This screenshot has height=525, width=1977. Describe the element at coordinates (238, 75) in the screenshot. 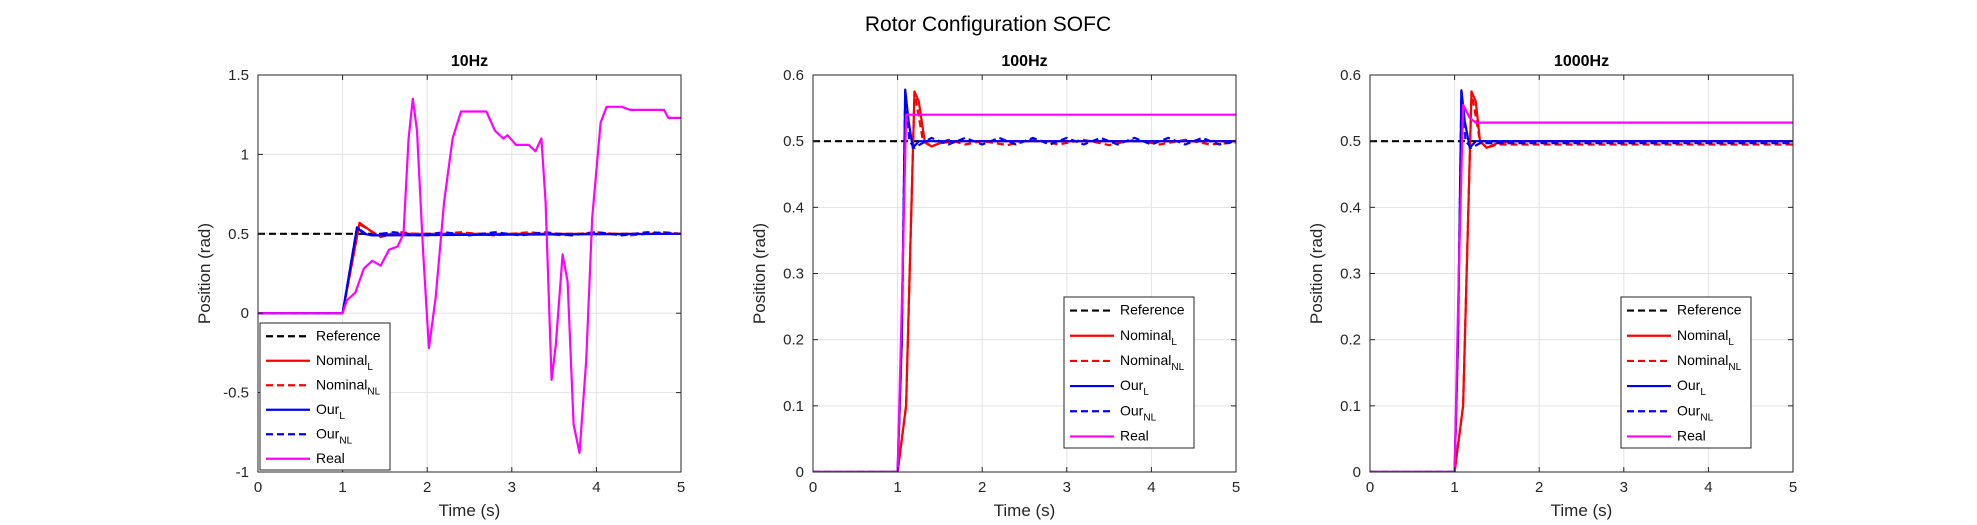

I see `y-tick-label: 1.5` at that location.